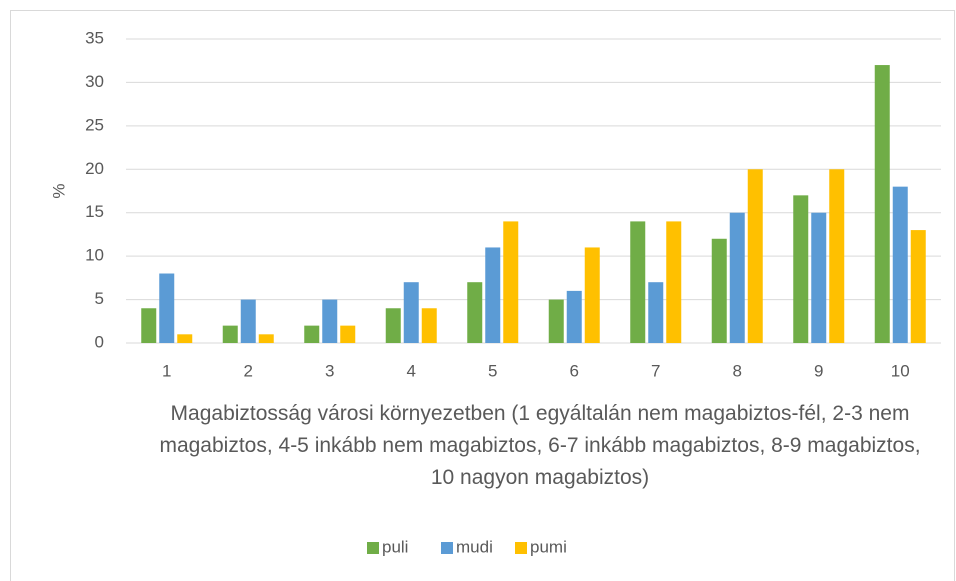 This screenshot has width=956, height=581. What do you see at coordinates (818, 370) in the screenshot?
I see `x-tick-label: 9` at bounding box center [818, 370].